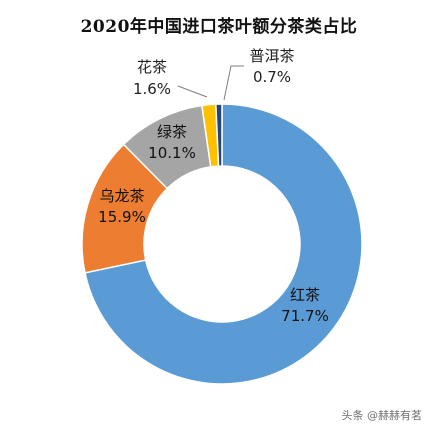 The width and height of the screenshot is (438, 433). What do you see at coordinates (272, 77) in the screenshot?
I see `slice-value-label: 0.7%` at bounding box center [272, 77].